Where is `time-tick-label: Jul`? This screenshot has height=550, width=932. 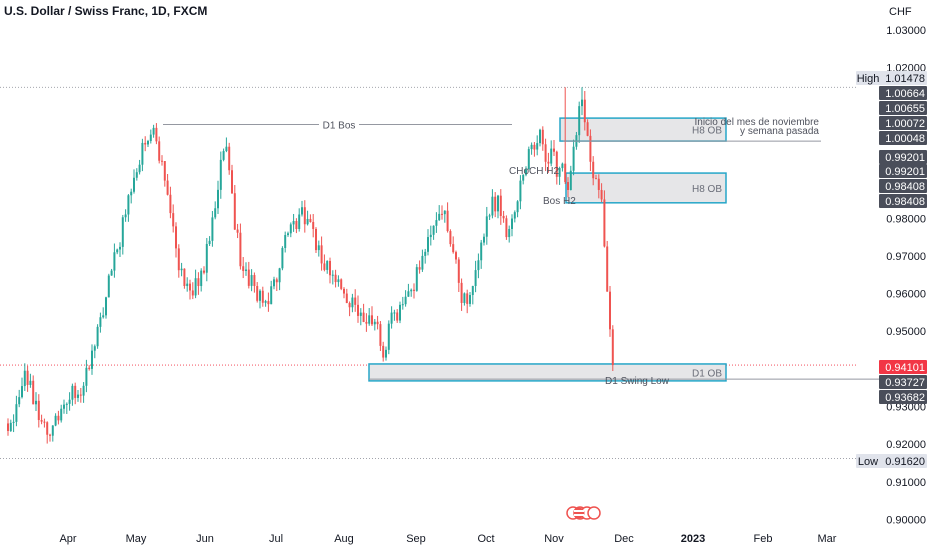 time-tick-label: Jul is located at coordinates (276, 539).